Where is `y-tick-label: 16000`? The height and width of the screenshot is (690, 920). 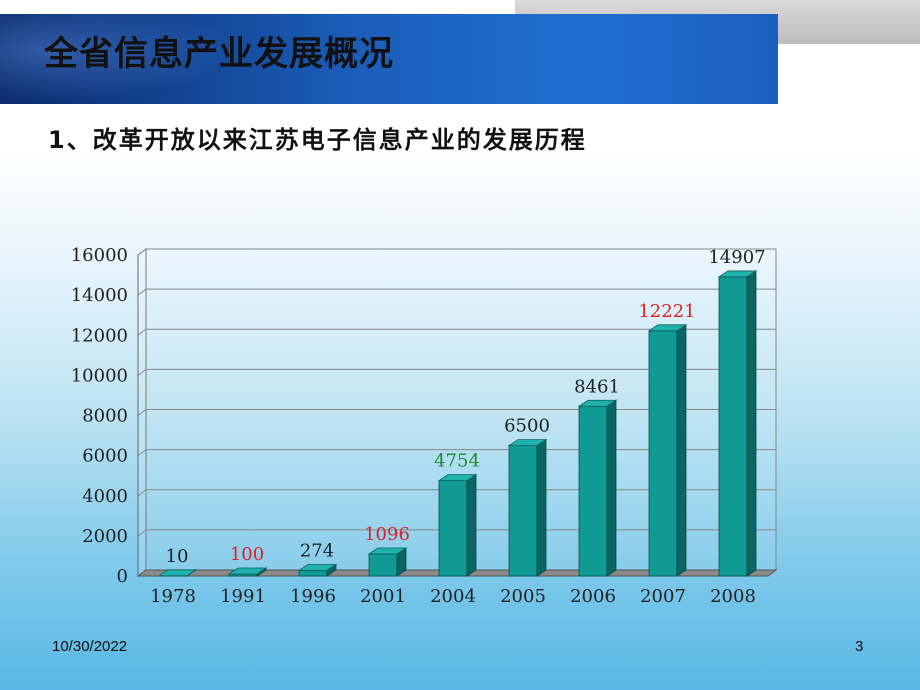
y-tick-label: 16000 is located at coordinates (99, 255).